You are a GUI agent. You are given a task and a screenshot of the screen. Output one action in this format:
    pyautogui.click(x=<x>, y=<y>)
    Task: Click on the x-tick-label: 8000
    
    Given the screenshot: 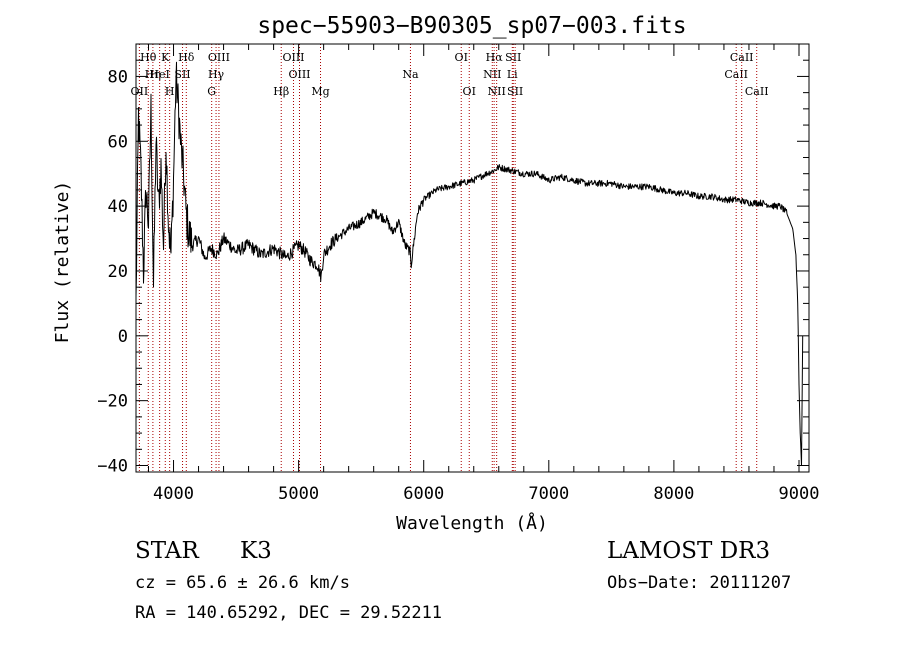 What is the action you would take?
    pyautogui.click(x=673, y=494)
    